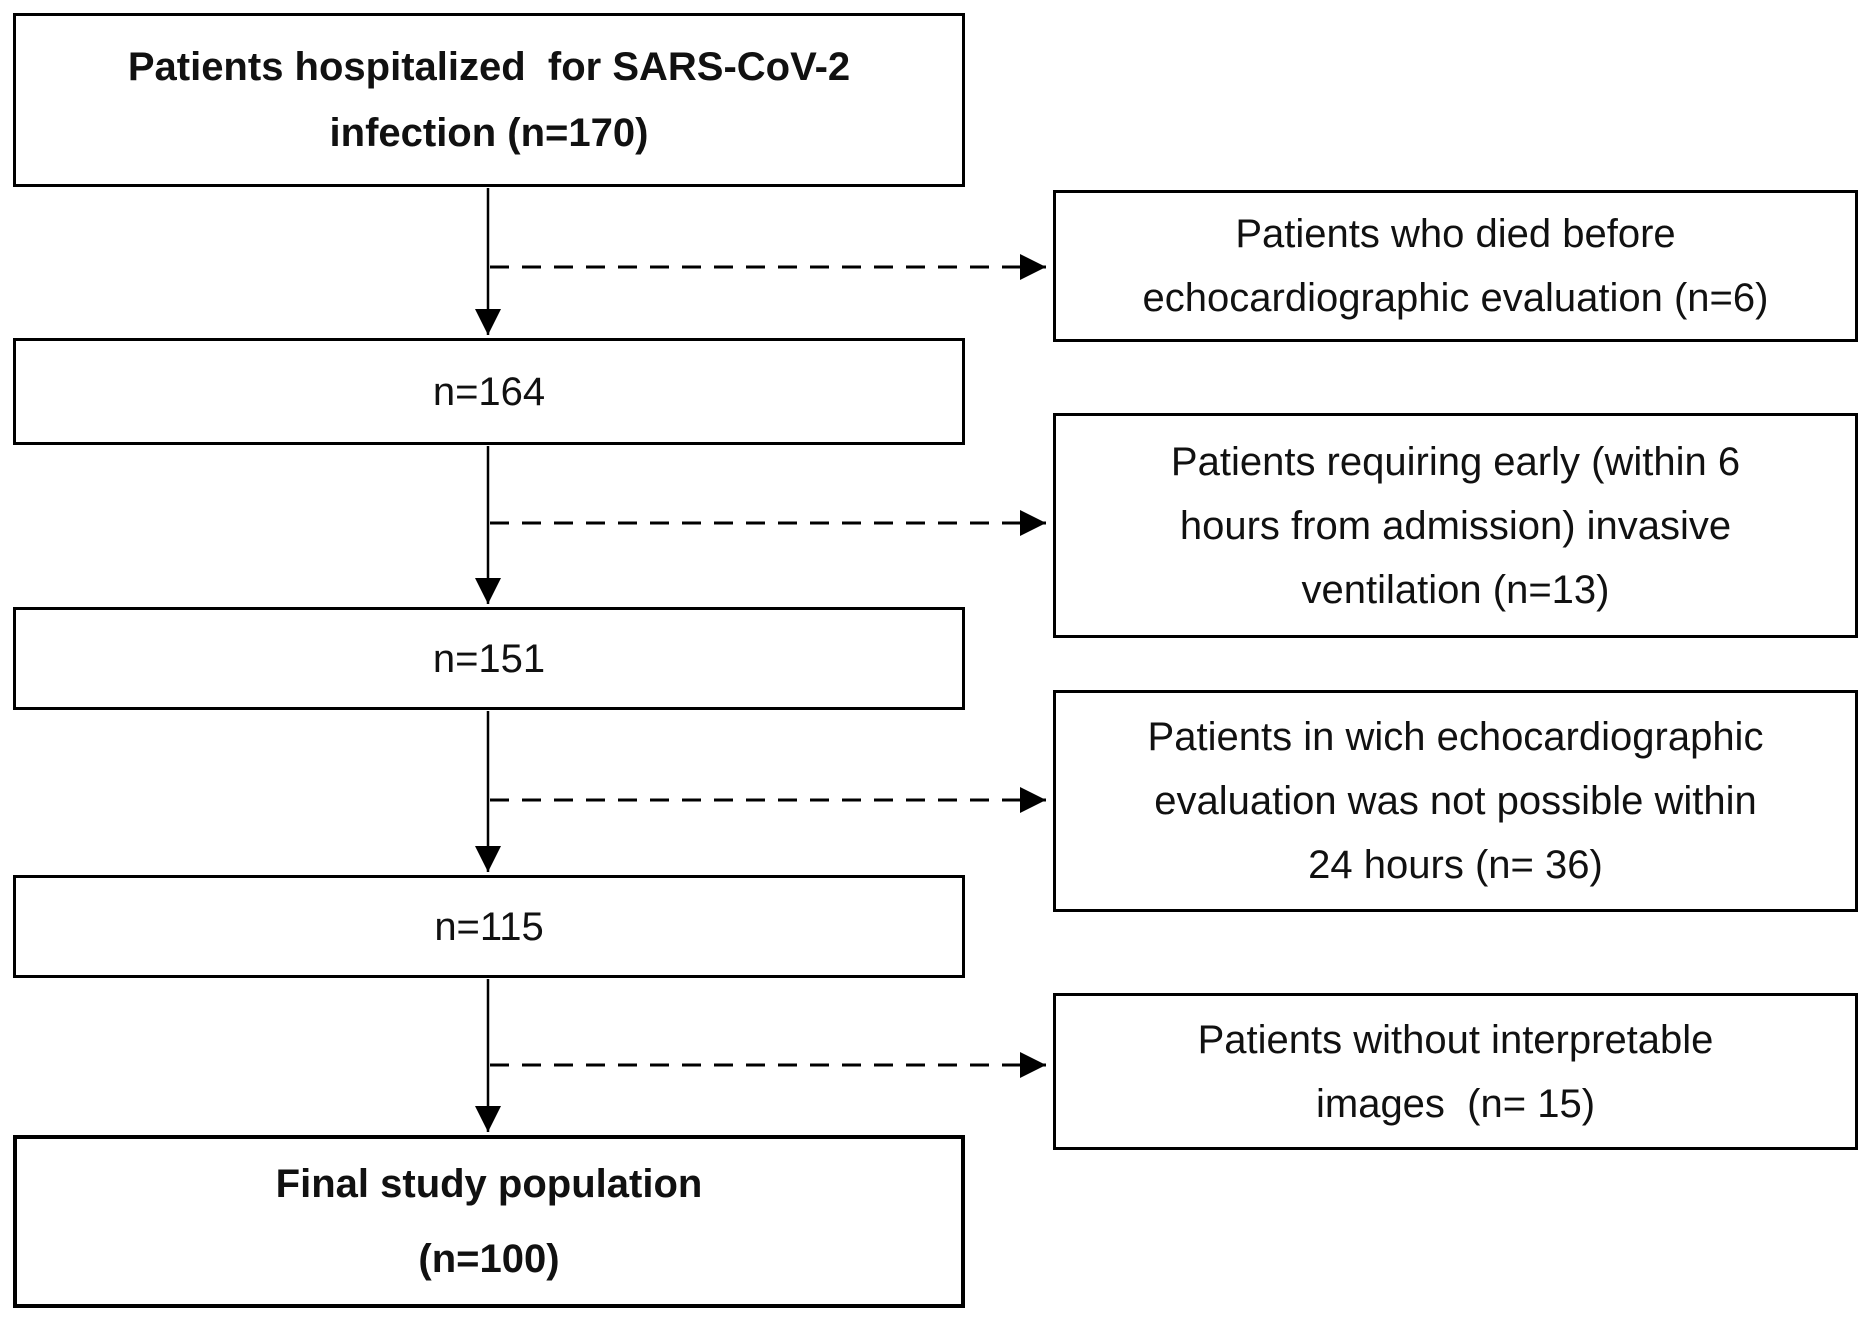 The image size is (1866, 1332). What do you see at coordinates (1455, 234) in the screenshot?
I see `exclusion-box-line: Patients who died before` at bounding box center [1455, 234].